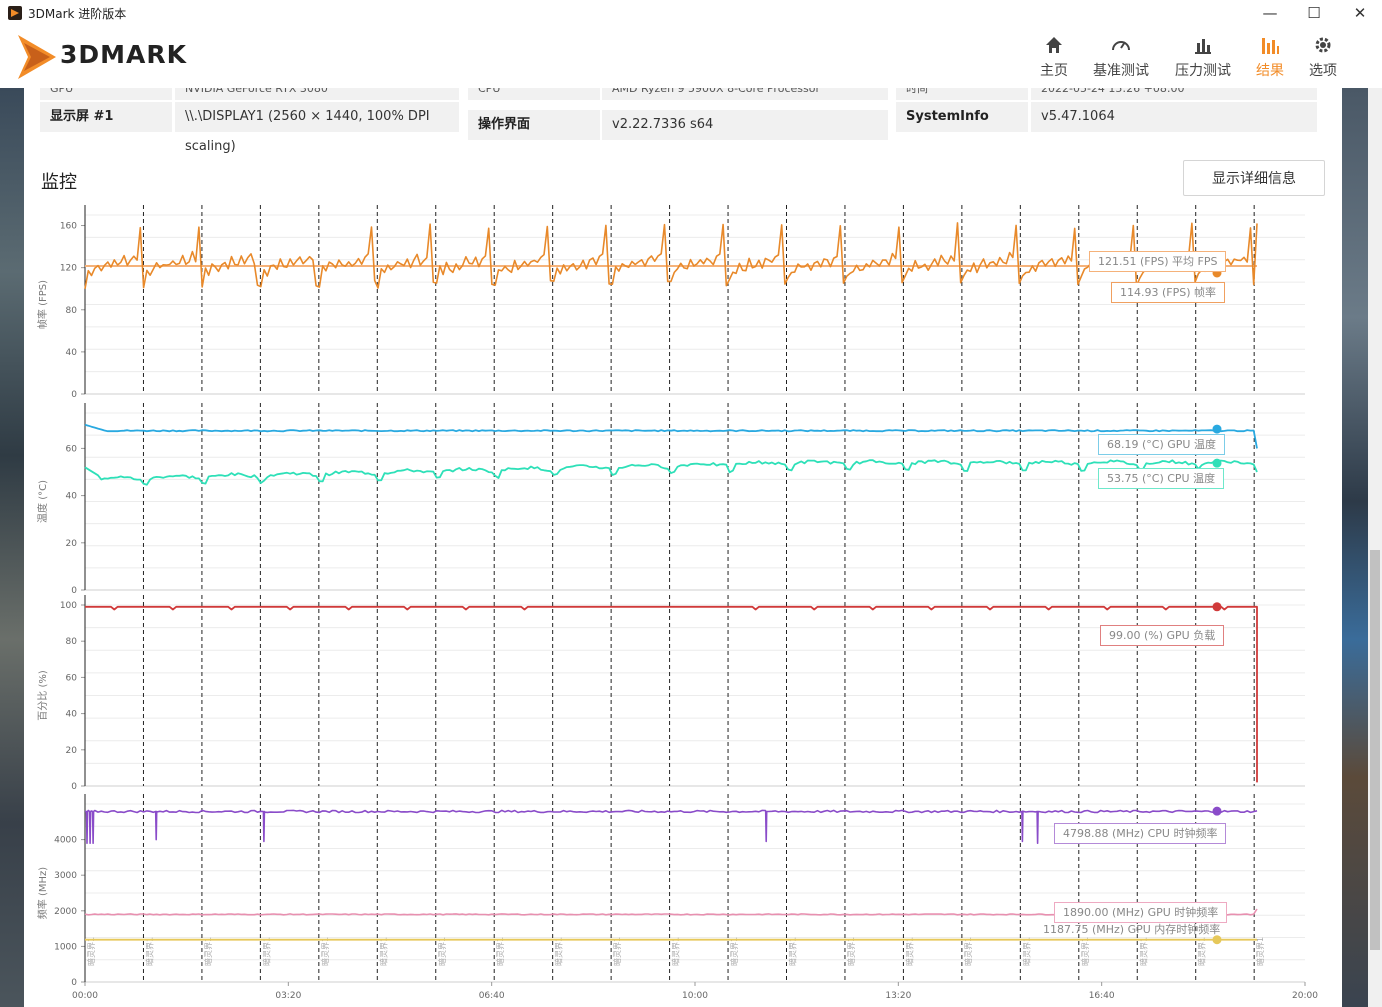 The image size is (1382, 1007). I want to click on results-icon, so click(1270, 46).